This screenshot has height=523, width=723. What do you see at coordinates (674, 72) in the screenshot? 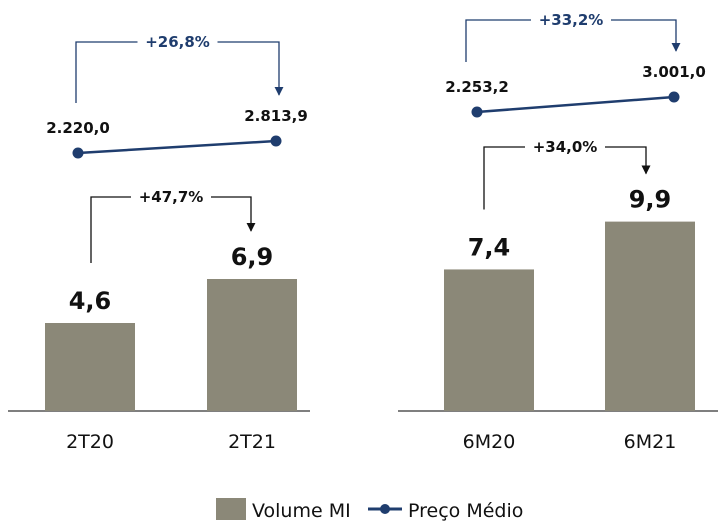
I see `line-value-label: 3.001,0` at bounding box center [674, 72].